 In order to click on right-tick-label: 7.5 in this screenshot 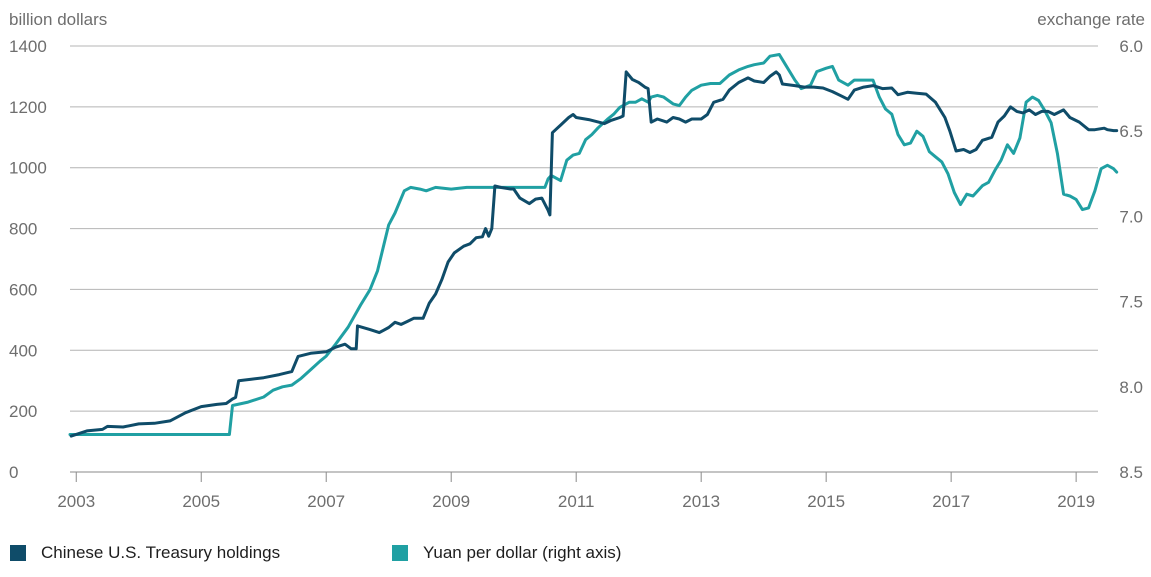, I will do `click(1131, 302)`.